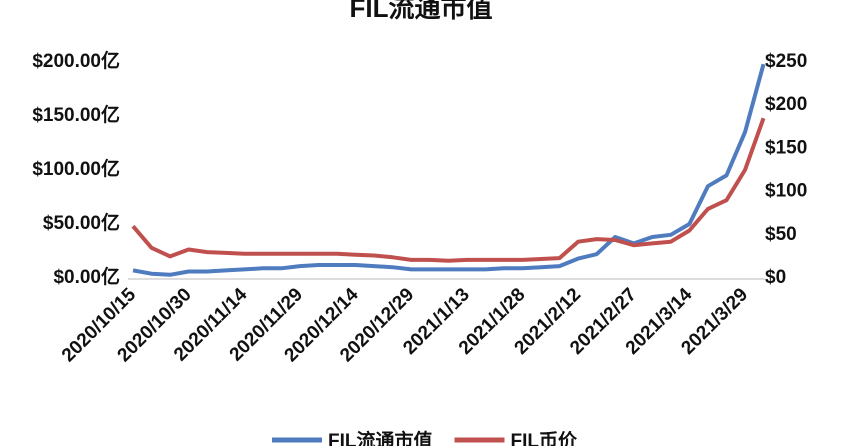 This screenshot has width=843, height=446. Describe the element at coordinates (786, 191) in the screenshot. I see `y2-tick-label: $100` at that location.